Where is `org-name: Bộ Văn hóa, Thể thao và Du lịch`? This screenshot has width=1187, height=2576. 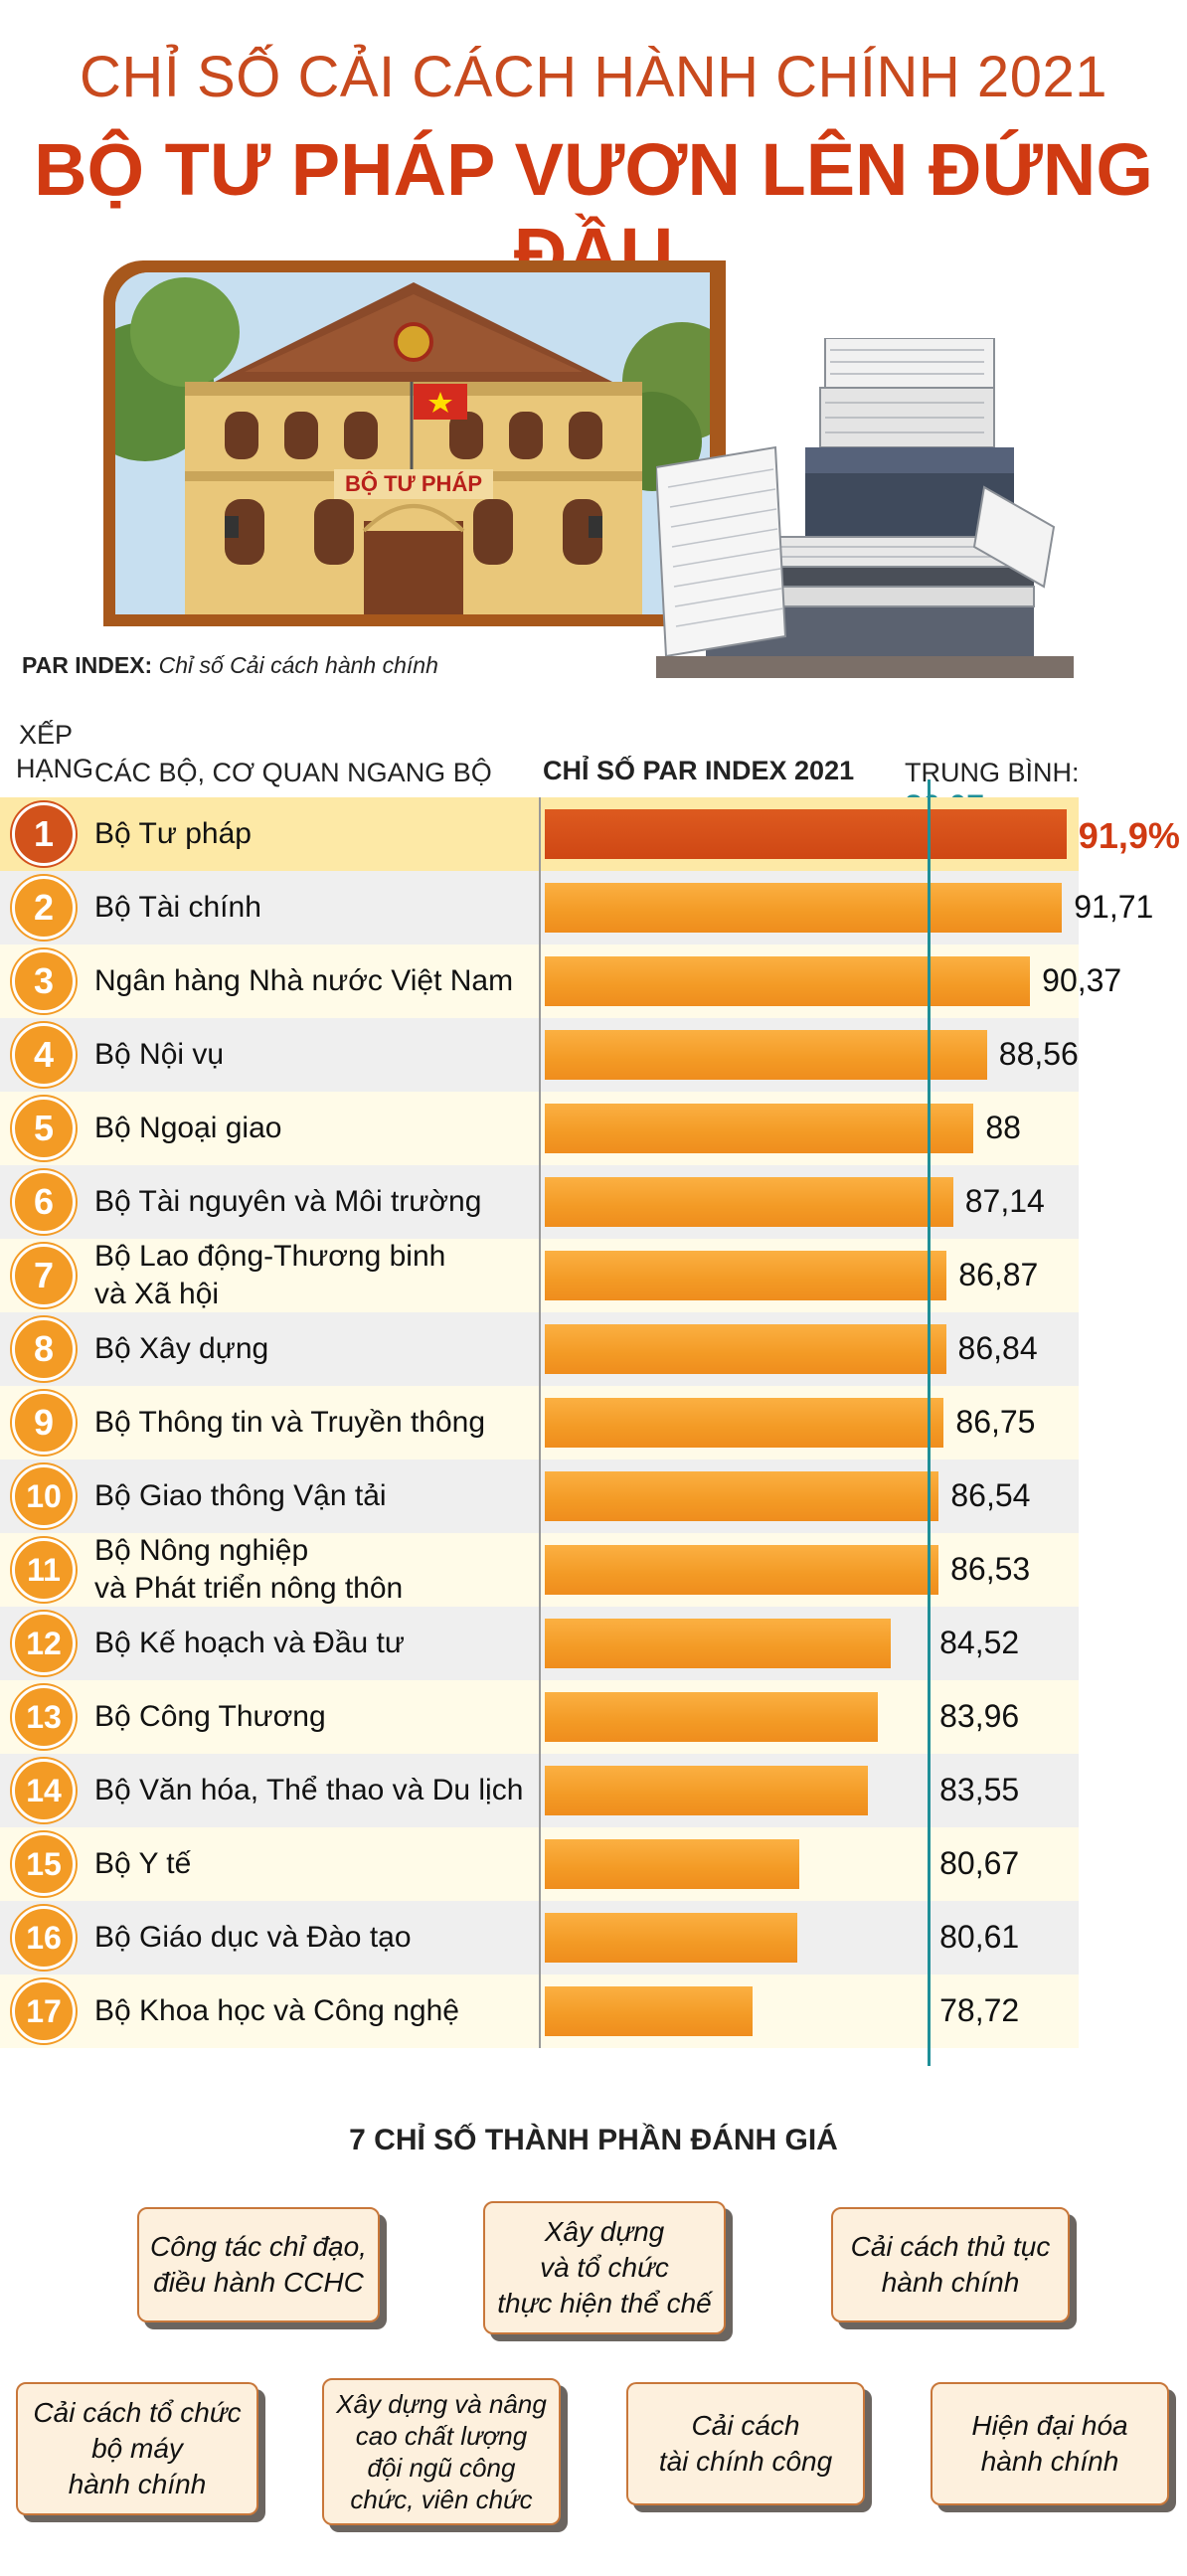
org-name: Bộ Văn hóa, Thể thao và Du lịch is located at coordinates (309, 1790).